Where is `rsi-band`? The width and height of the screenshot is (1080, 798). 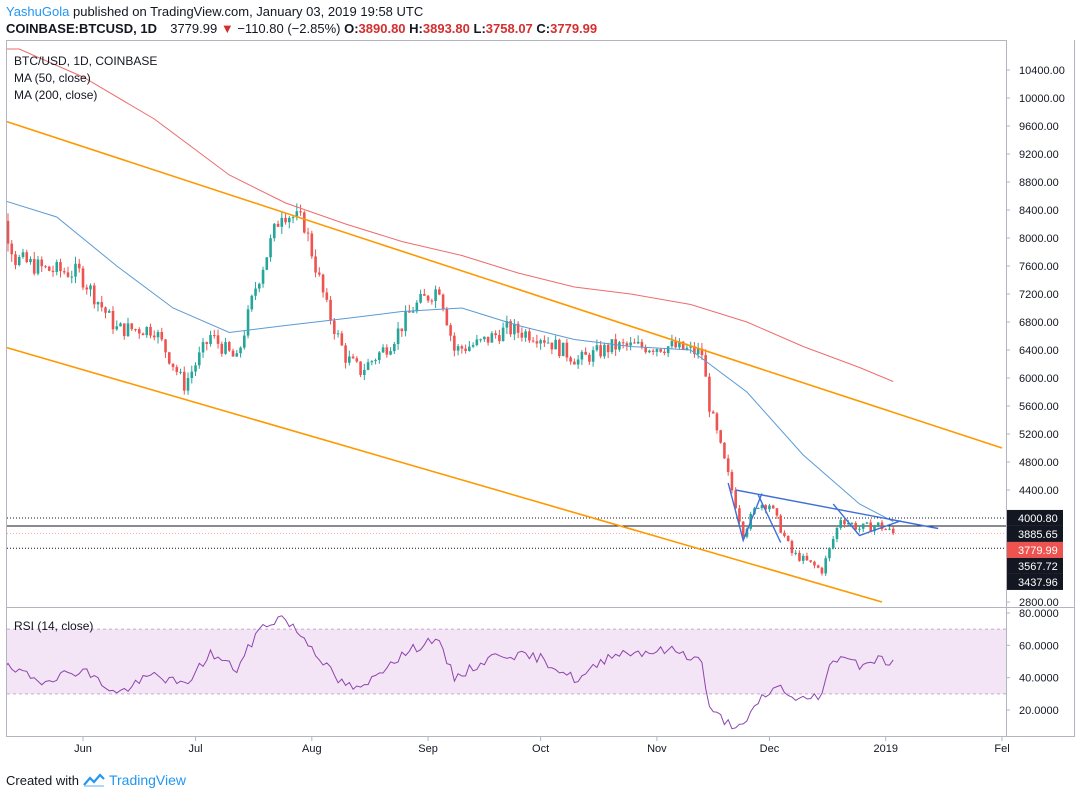
rsi-band is located at coordinates (506, 661).